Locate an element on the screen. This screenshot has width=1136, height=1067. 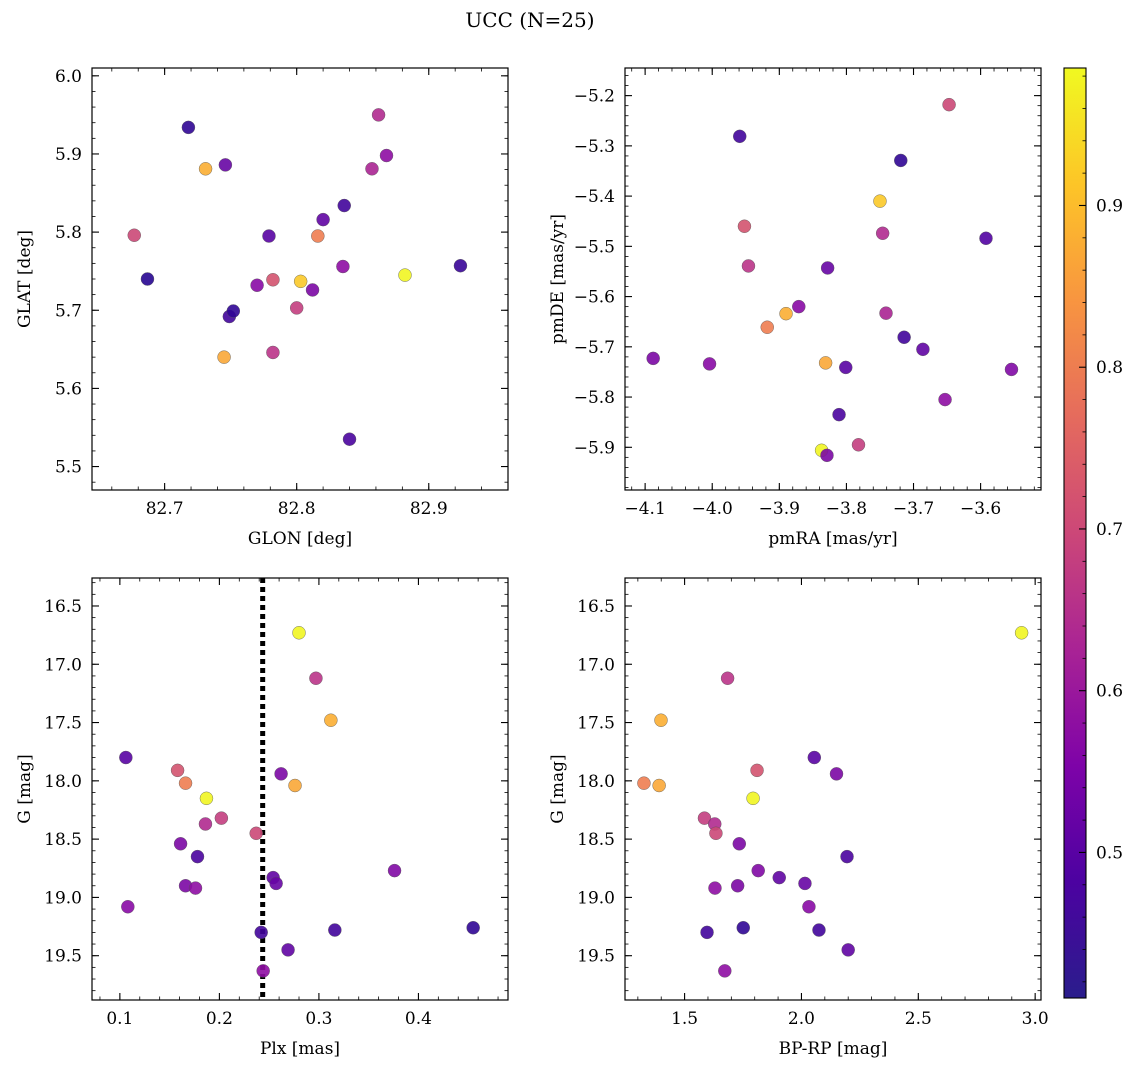
x-tick-label: 0.3 is located at coordinates (318, 1019).